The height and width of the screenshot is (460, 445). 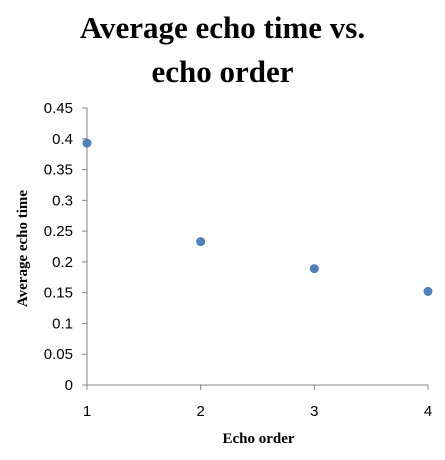 What do you see at coordinates (23, 249) in the screenshot?
I see `y-axis-label: Average echo time` at bounding box center [23, 249].